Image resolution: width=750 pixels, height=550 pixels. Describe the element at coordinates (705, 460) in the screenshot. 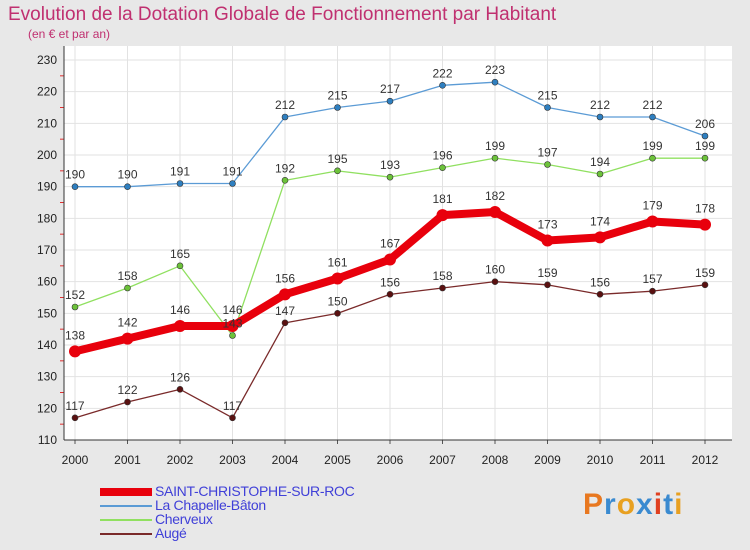

I see `x-tick-label: 2012` at that location.